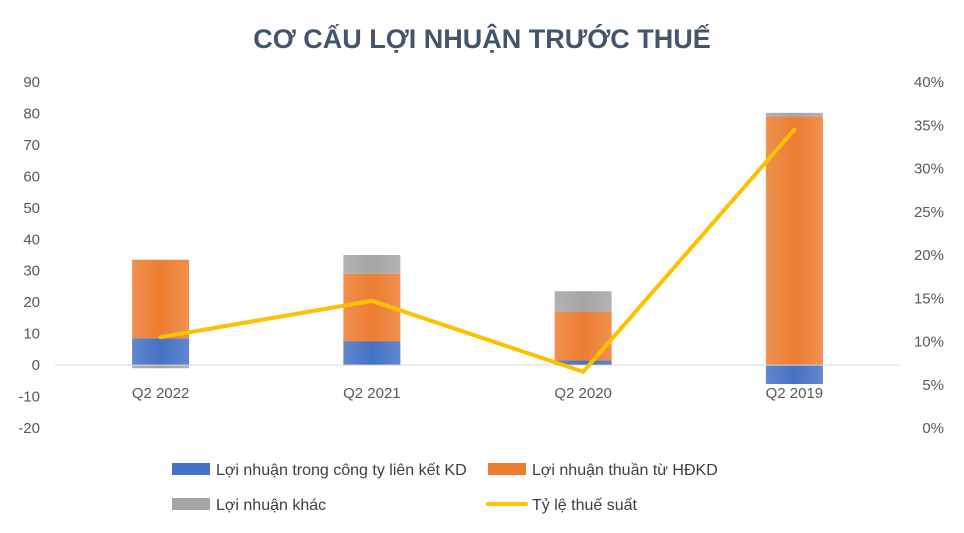 This screenshot has height=533, width=964. Describe the element at coordinates (929, 212) in the screenshot. I see `right-tick-label: 25%` at that location.